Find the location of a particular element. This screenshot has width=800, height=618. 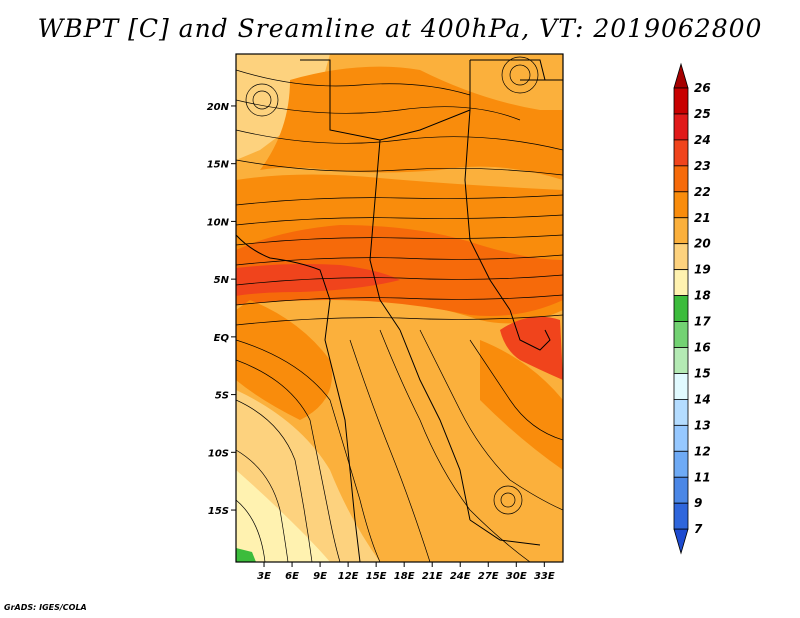

lat-tick-label: 10N is located at coordinates (218, 222).